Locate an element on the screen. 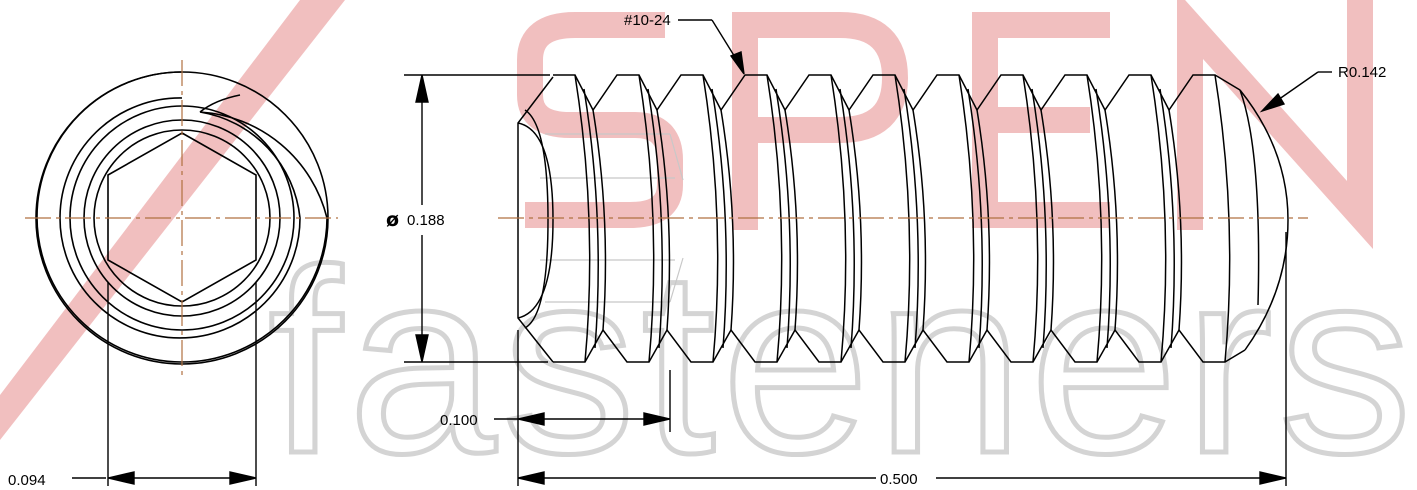  dimension-diameter is located at coordinates (477, 218).